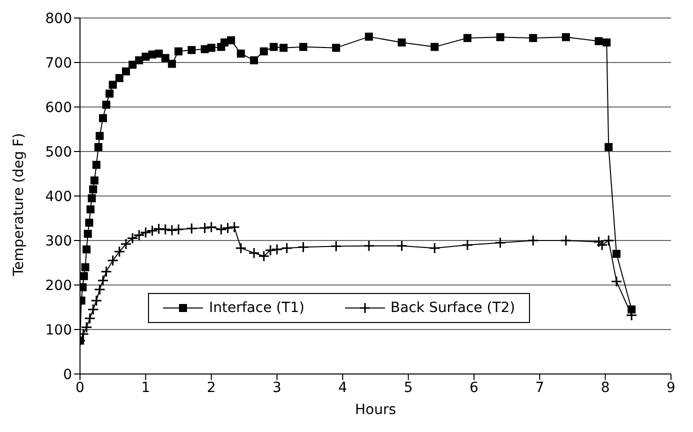  I want to click on y-tick-label: 0, so click(67, 374).